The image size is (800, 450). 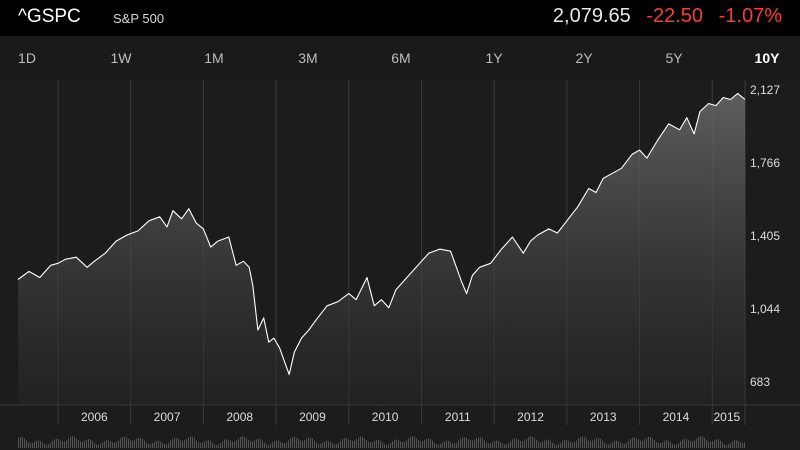 What do you see at coordinates (27, 58) in the screenshot?
I see `tab-1d: 1D` at bounding box center [27, 58].